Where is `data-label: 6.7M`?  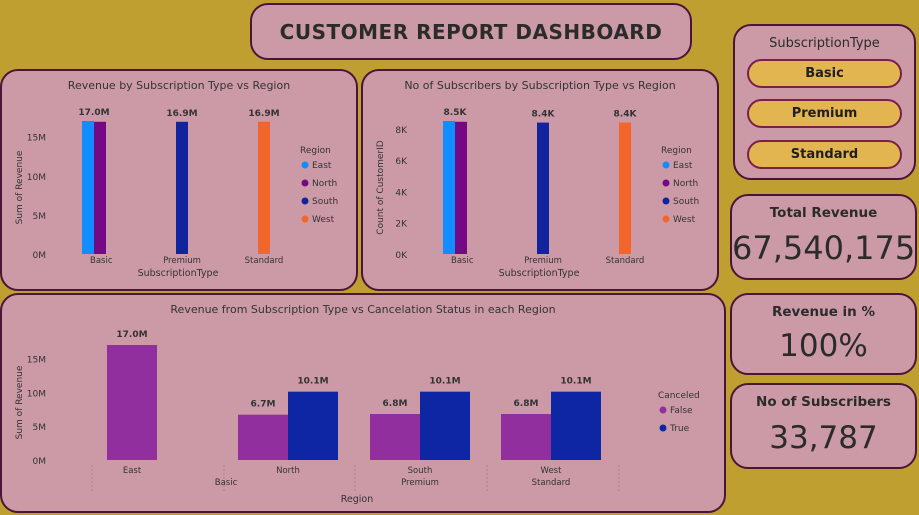
data-label: 6.7M is located at coordinates (263, 405).